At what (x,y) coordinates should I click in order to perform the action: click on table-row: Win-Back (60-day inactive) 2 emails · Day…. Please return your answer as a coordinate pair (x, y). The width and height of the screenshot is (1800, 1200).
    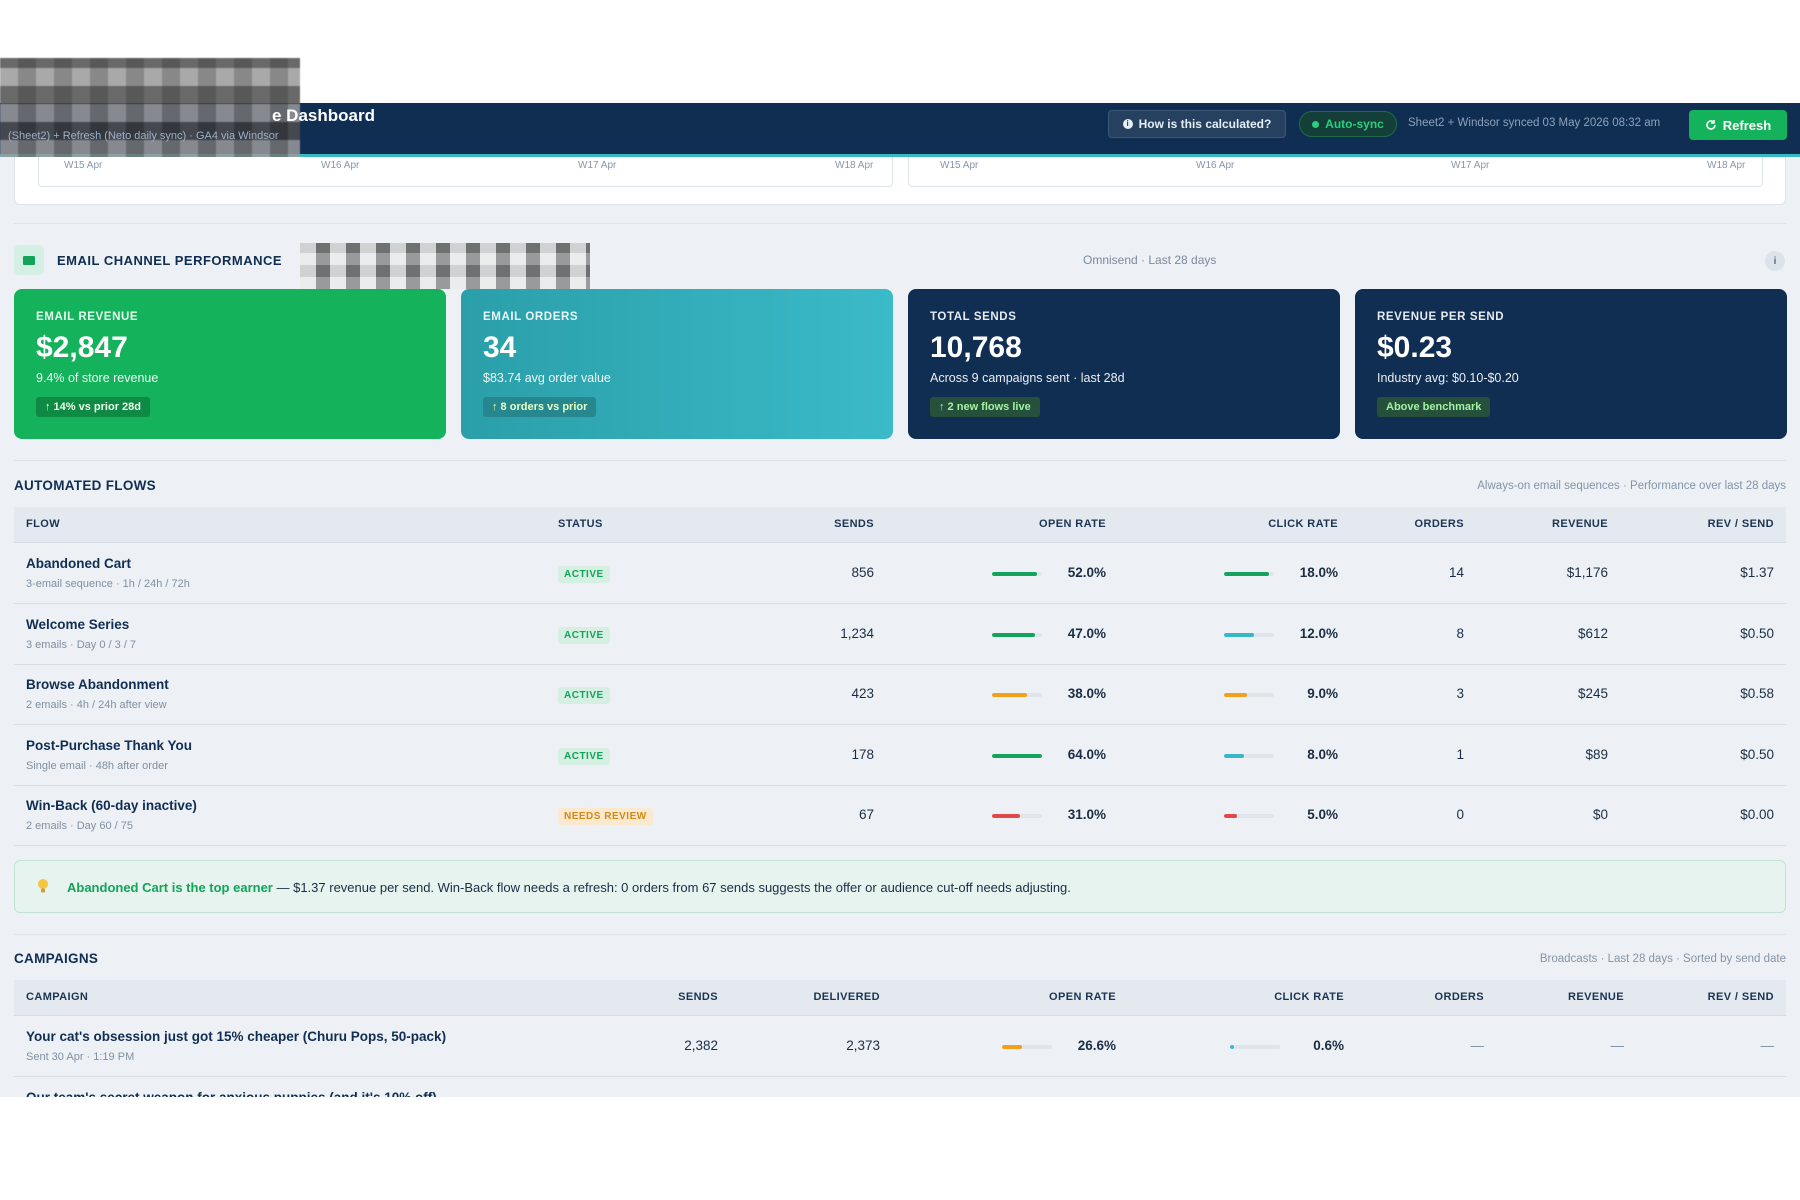
    Looking at the image, I should click on (900, 816).